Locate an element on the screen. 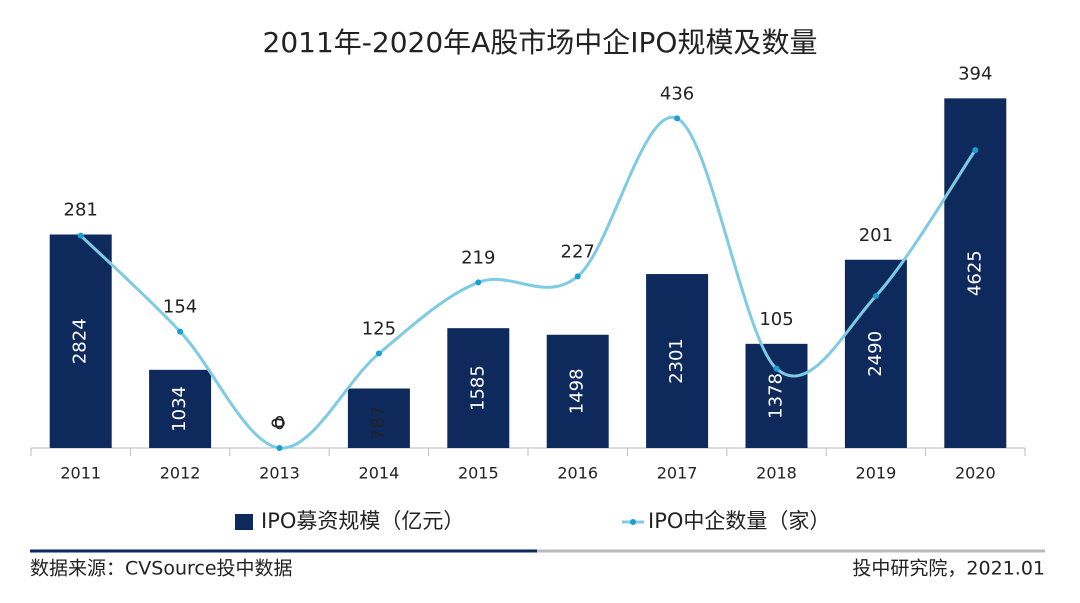 The image size is (1080, 603). credit-note: 投中研究院，2021.01 is located at coordinates (948, 569).